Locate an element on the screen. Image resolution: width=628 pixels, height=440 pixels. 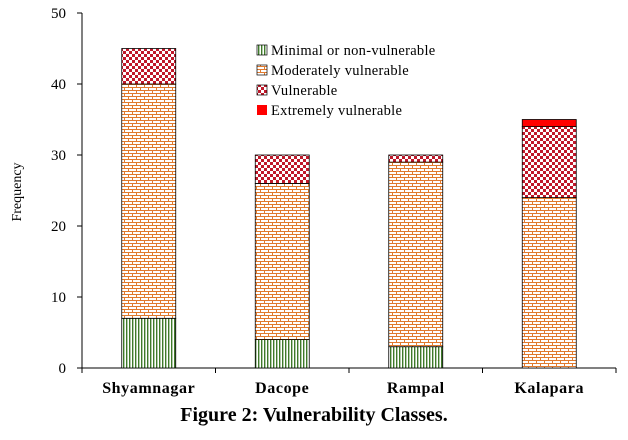
y-tick-label: 20 is located at coordinates (58, 227).